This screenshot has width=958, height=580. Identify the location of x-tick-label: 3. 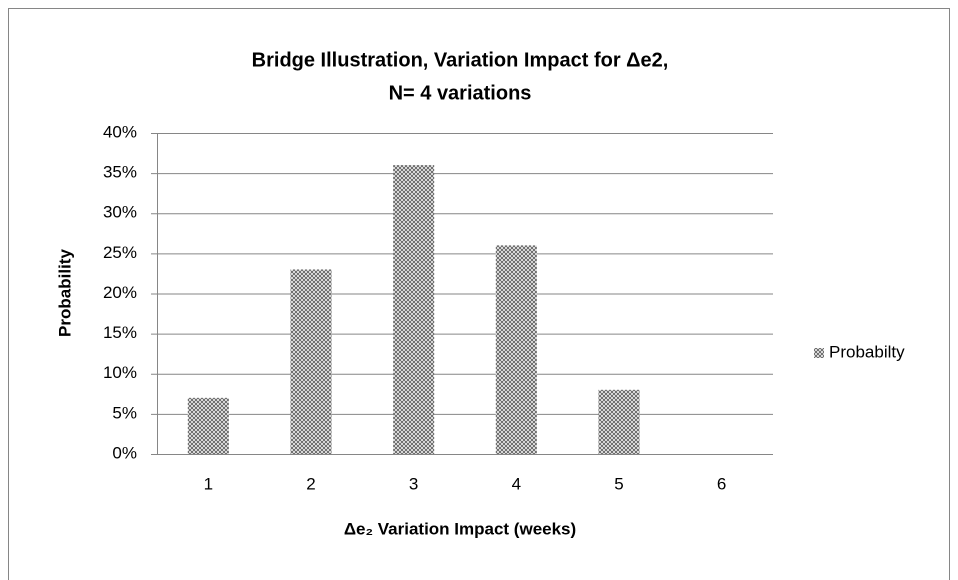
(413, 483).